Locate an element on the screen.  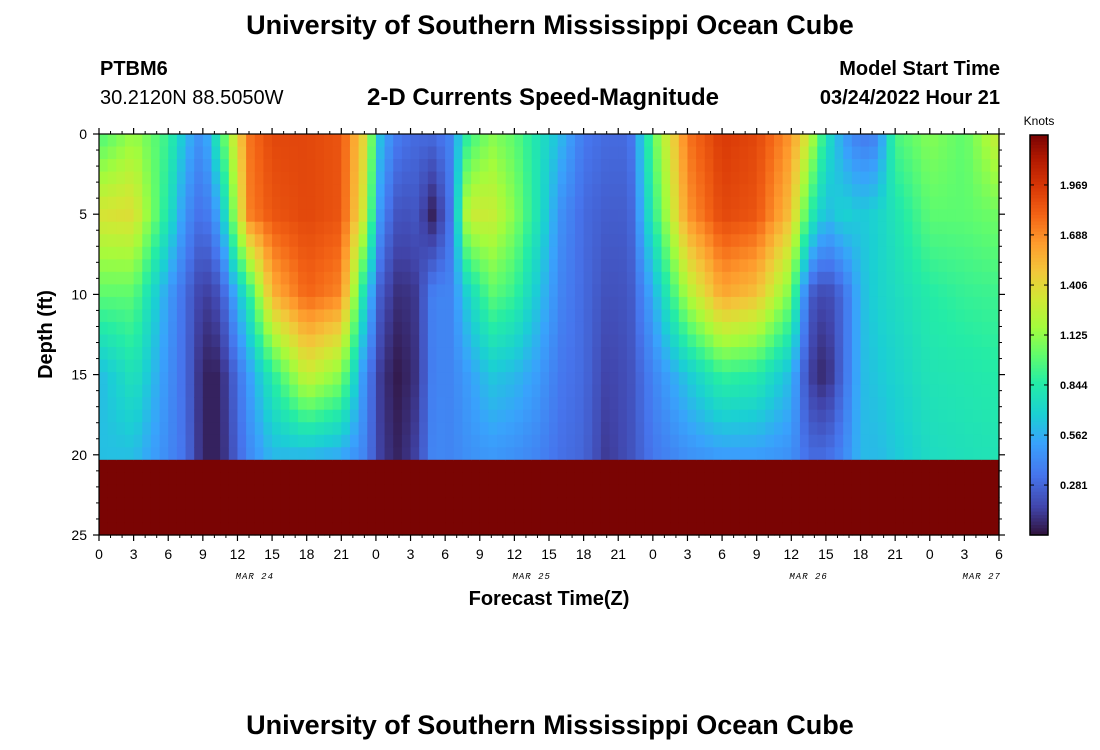
chart-subtitle: 2-D Currents Speed-Magnitude is located at coordinates (543, 97).